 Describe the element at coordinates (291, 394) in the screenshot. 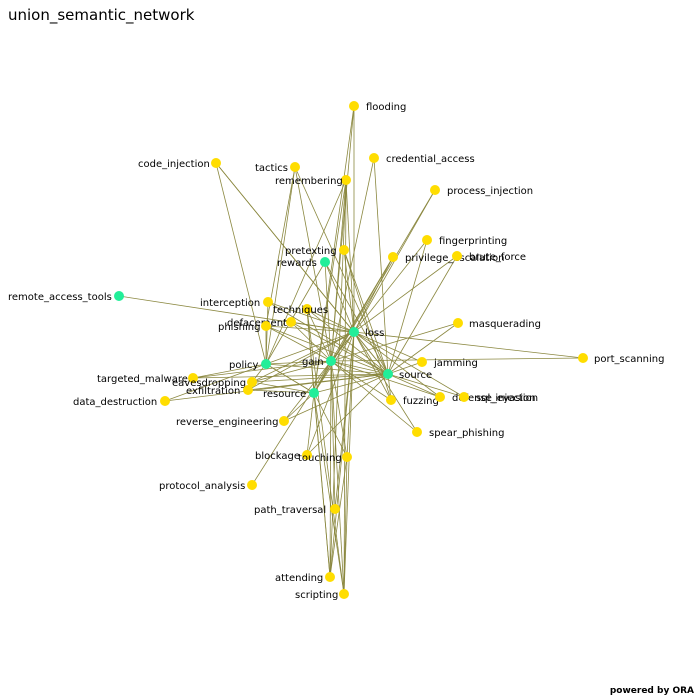

I see `node-resource: resource` at that location.